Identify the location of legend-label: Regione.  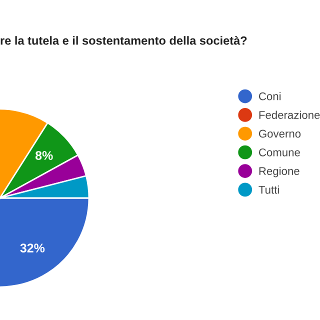
(279, 172).